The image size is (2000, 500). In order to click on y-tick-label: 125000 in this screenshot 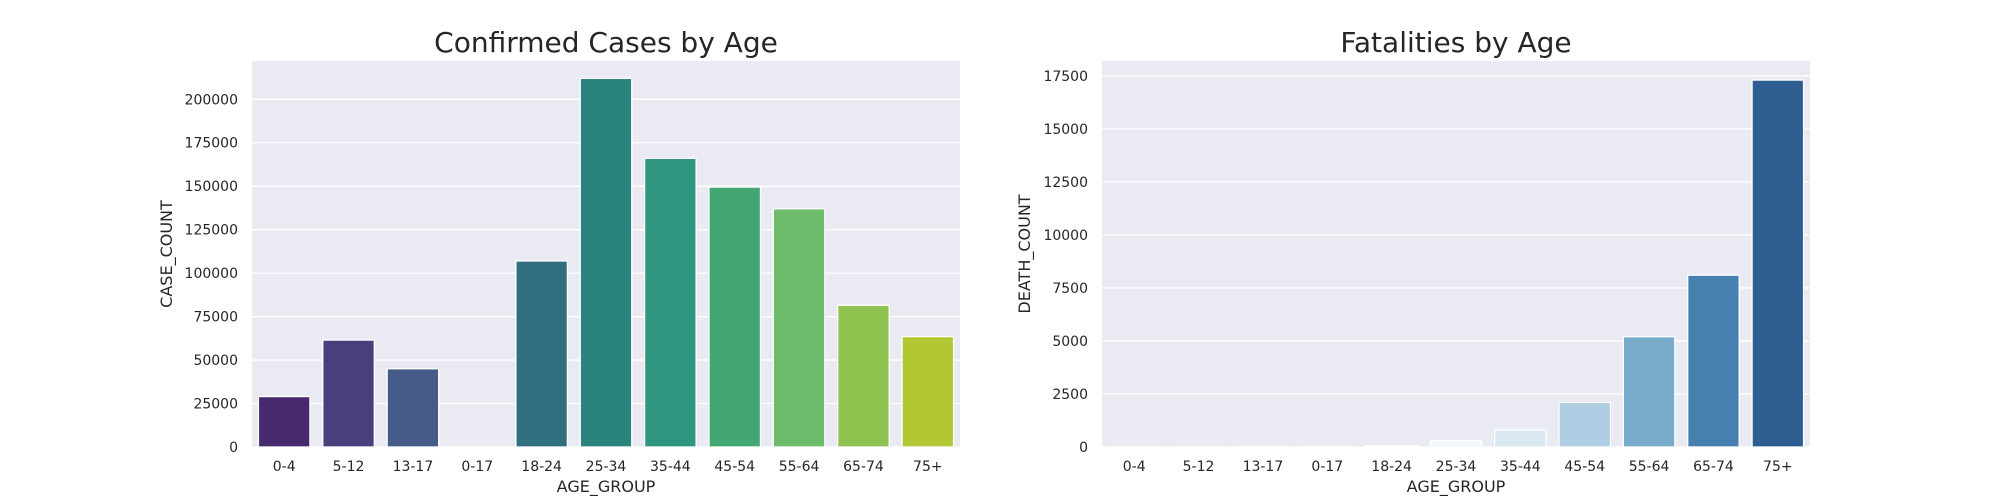, I will do `click(211, 231)`.